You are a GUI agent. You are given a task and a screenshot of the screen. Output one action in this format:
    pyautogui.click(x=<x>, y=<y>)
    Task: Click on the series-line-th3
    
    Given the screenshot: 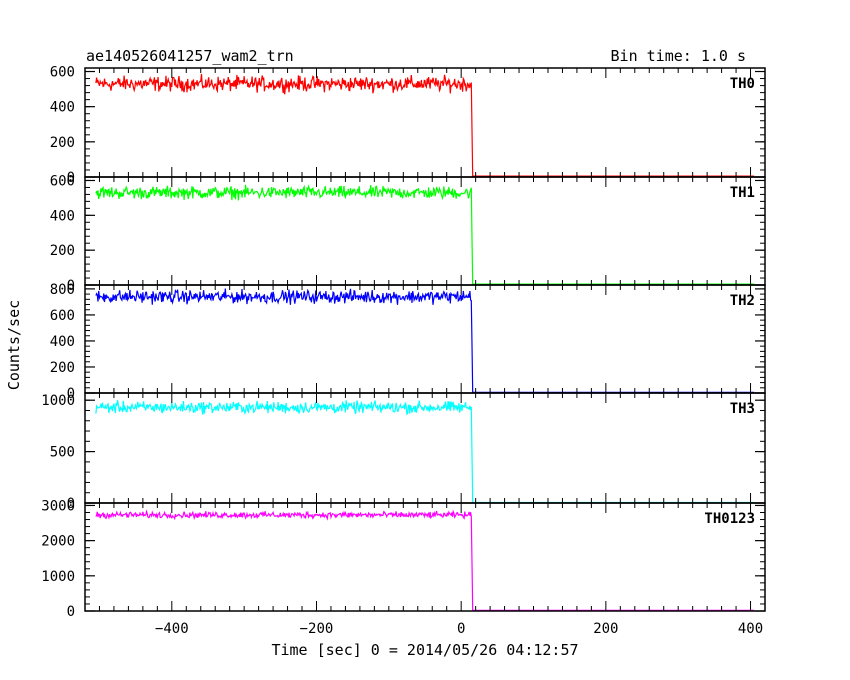 What is the action you would take?
    pyautogui.click(x=425, y=452)
    